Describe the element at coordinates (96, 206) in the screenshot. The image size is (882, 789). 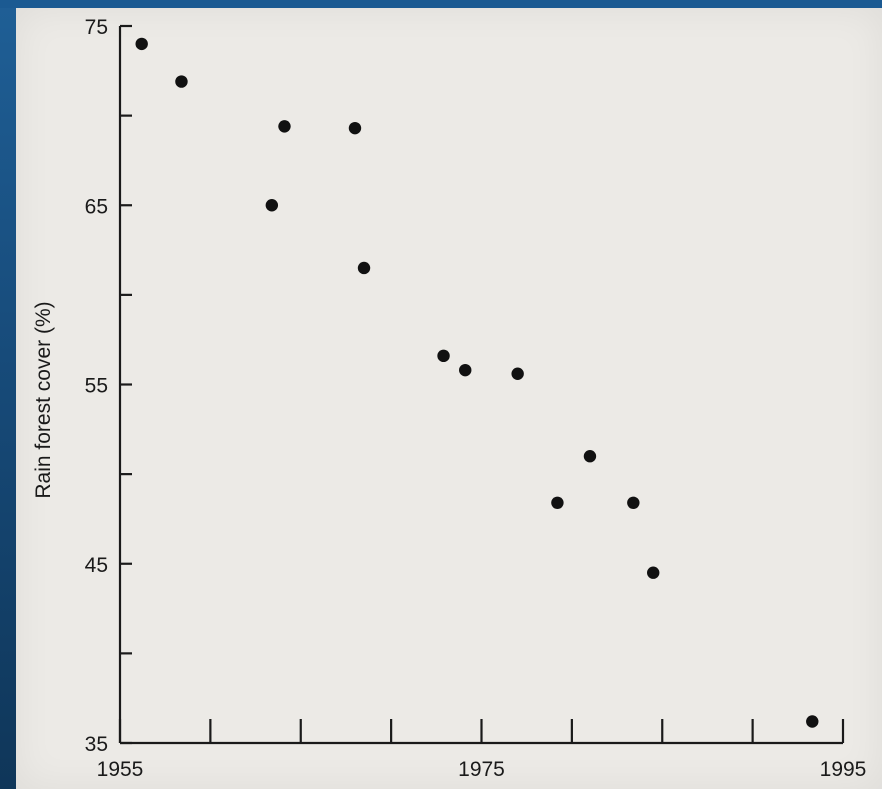
I see `y-tick-label: 65` at that location.